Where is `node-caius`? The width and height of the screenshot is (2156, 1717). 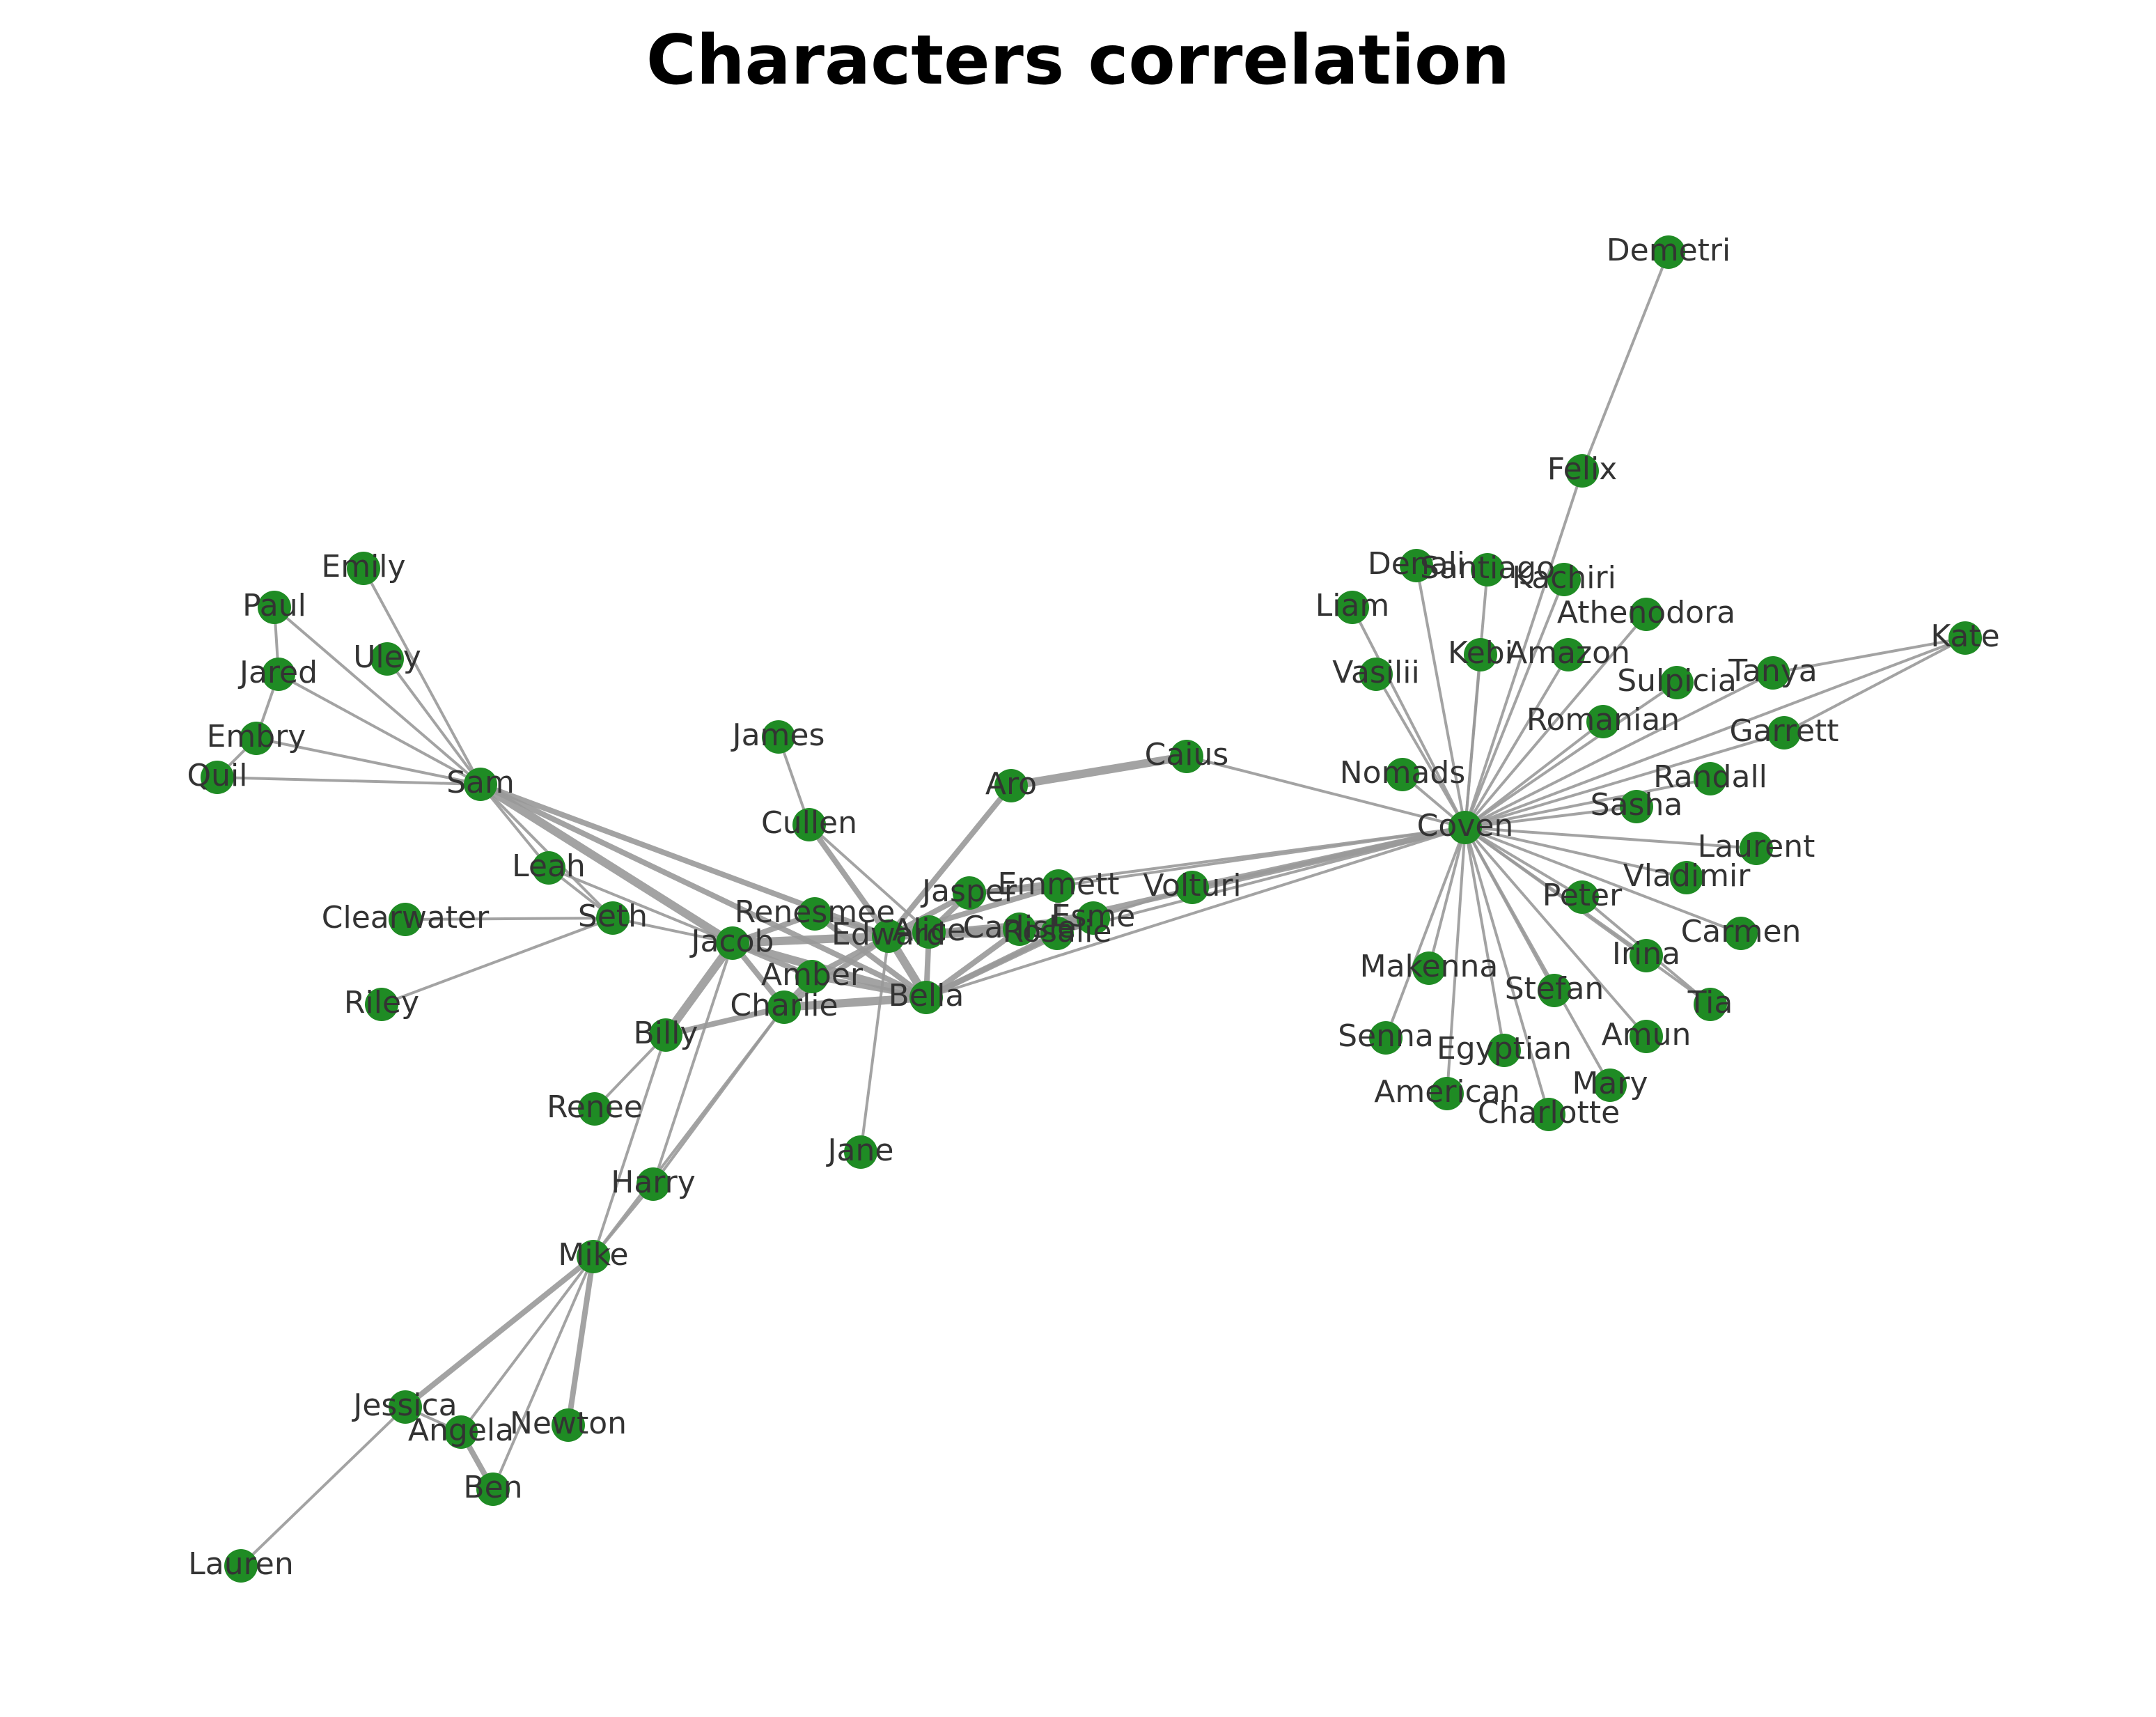 node-caius is located at coordinates (1186, 756).